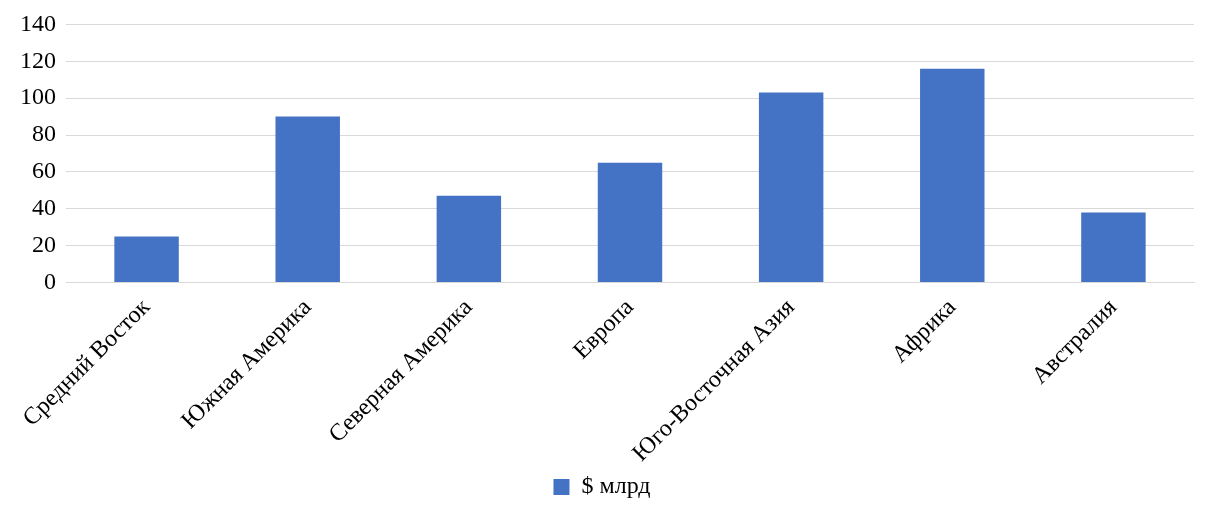 The width and height of the screenshot is (1224, 509). What do you see at coordinates (44, 133) in the screenshot?
I see `y-tick-label: 80` at bounding box center [44, 133].